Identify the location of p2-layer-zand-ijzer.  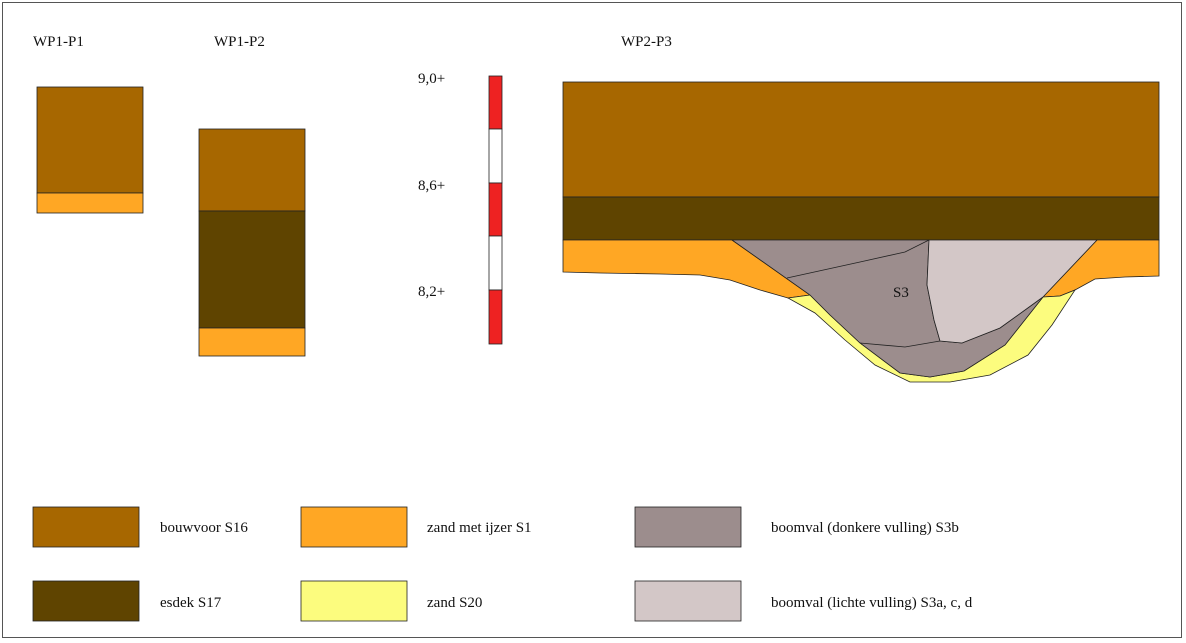
(252, 342).